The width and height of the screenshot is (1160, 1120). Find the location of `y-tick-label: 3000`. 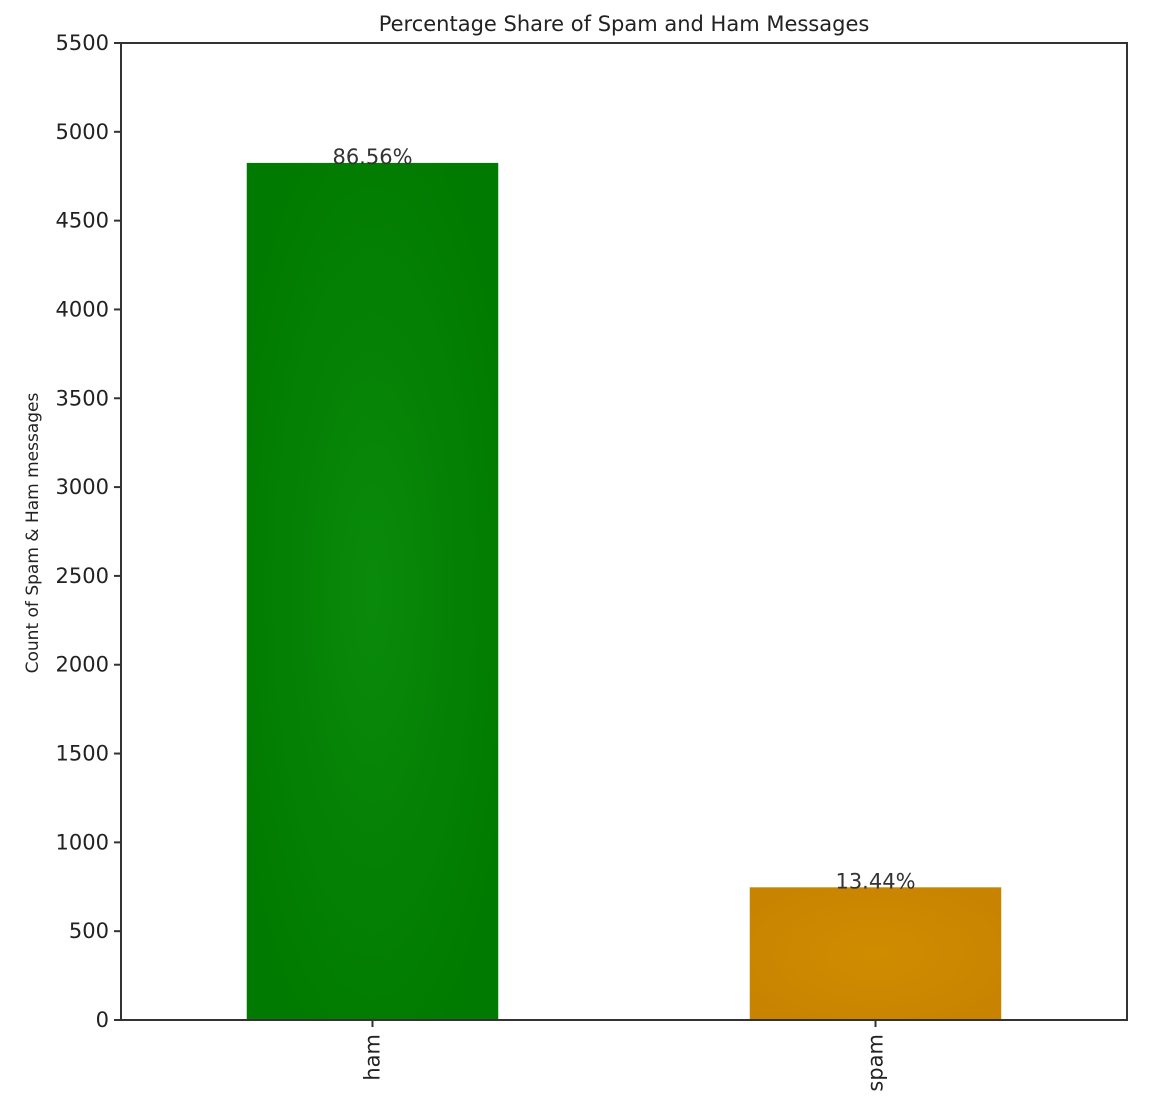

y-tick-label: 3000 is located at coordinates (82, 487).